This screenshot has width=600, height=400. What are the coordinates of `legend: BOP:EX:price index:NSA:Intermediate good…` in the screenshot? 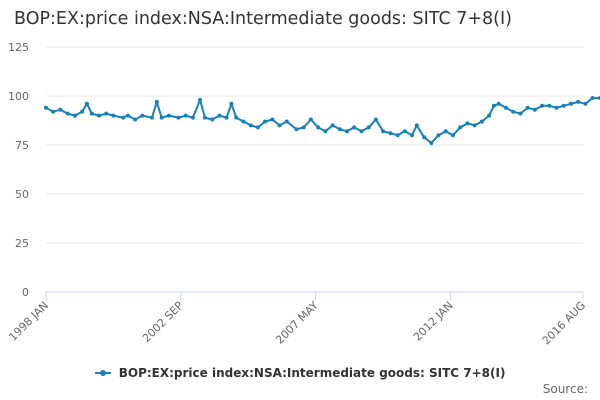 It's located at (300, 373).